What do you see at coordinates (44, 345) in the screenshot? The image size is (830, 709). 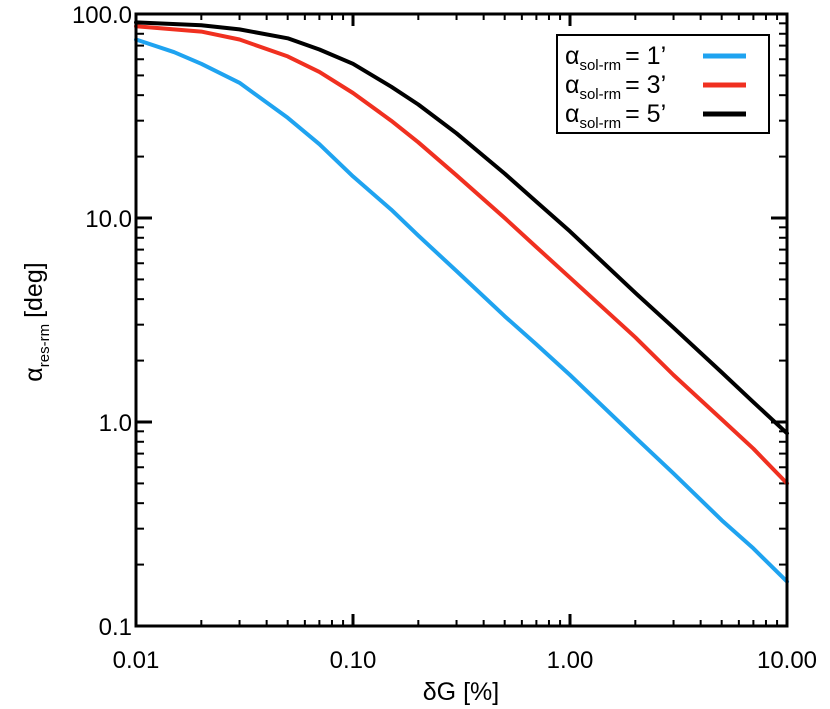 I see `y-axis-label-subscript: res-rm` at bounding box center [44, 345].